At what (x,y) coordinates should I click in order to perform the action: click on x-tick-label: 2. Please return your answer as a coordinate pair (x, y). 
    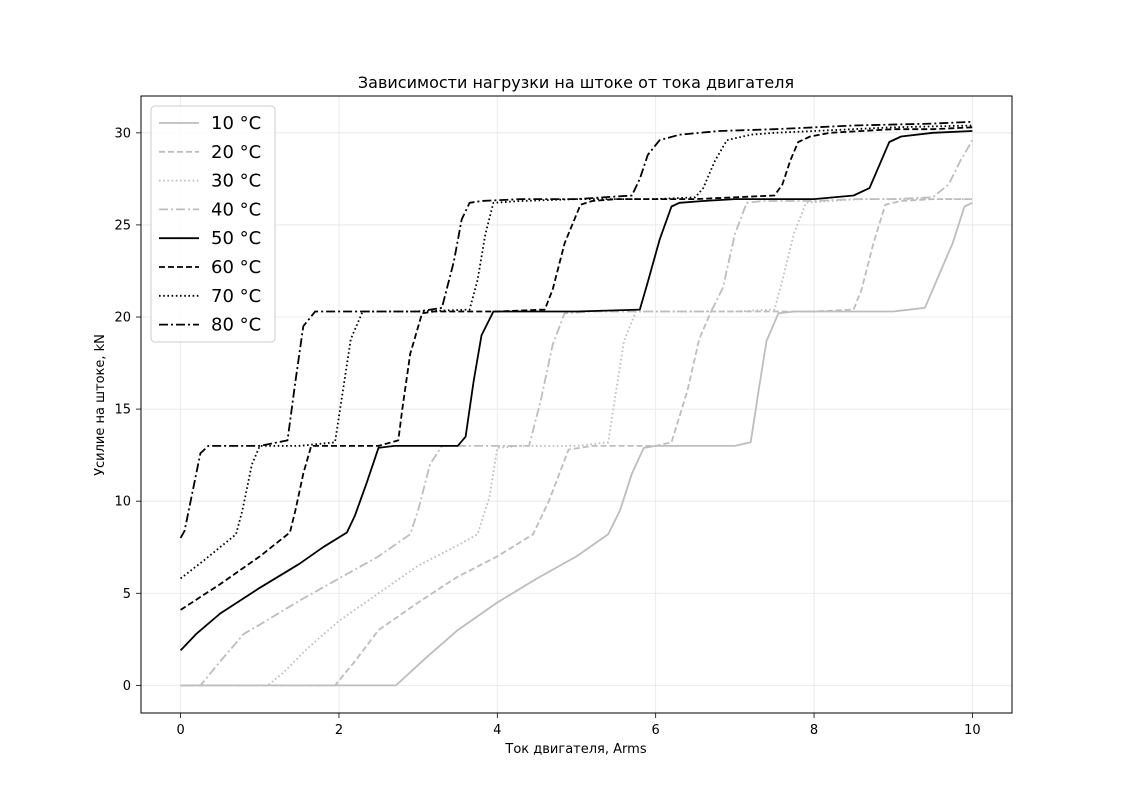
    Looking at the image, I should click on (339, 730).